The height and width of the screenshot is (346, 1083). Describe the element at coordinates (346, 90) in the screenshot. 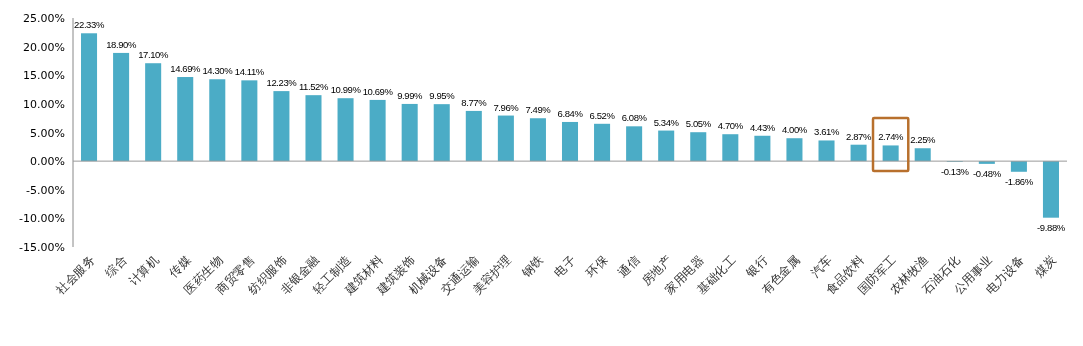

I see `data-label: 10.99%` at that location.